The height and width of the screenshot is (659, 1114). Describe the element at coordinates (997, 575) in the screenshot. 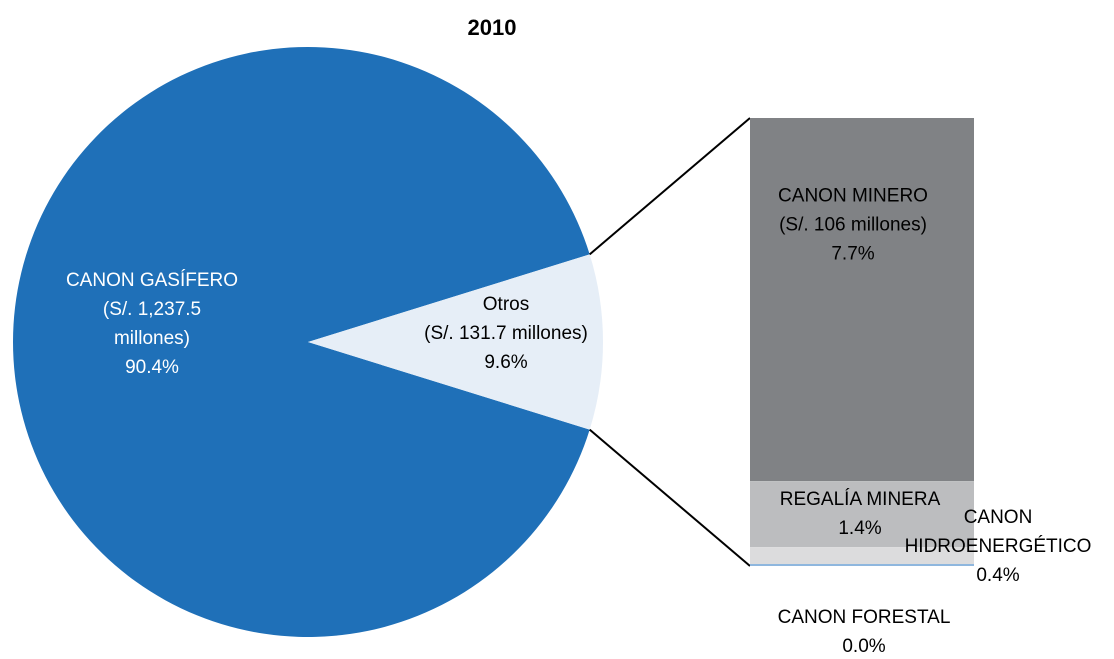

I see `label-canon-hidroenergetico-line: 0.4%` at that location.